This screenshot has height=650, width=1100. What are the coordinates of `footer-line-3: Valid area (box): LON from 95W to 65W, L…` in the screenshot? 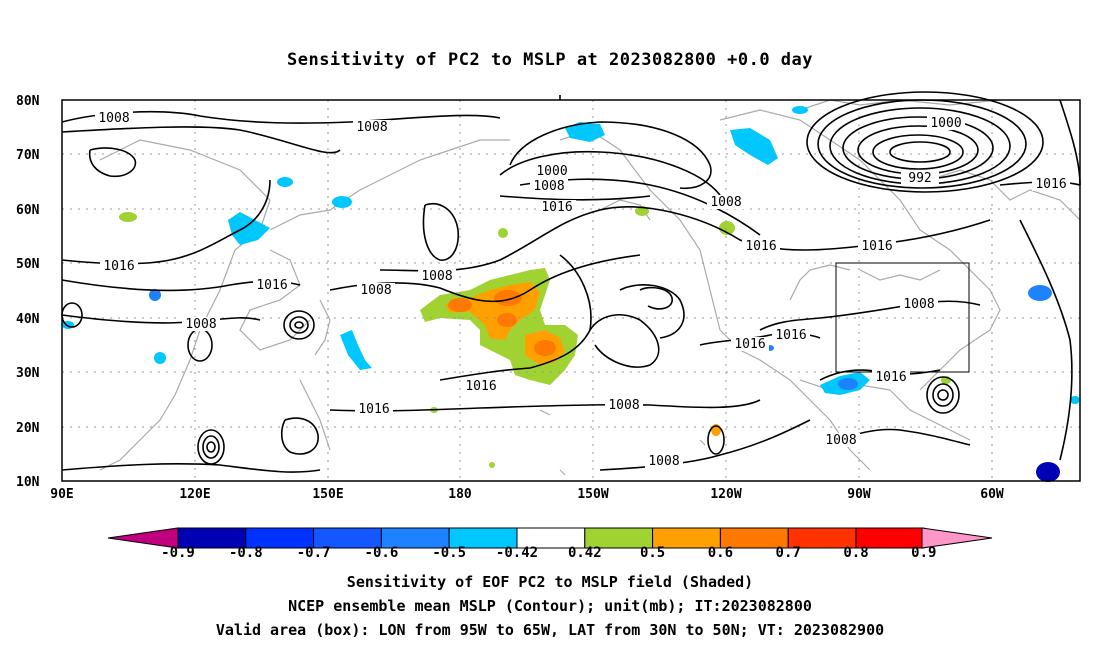 It's located at (550, 630).